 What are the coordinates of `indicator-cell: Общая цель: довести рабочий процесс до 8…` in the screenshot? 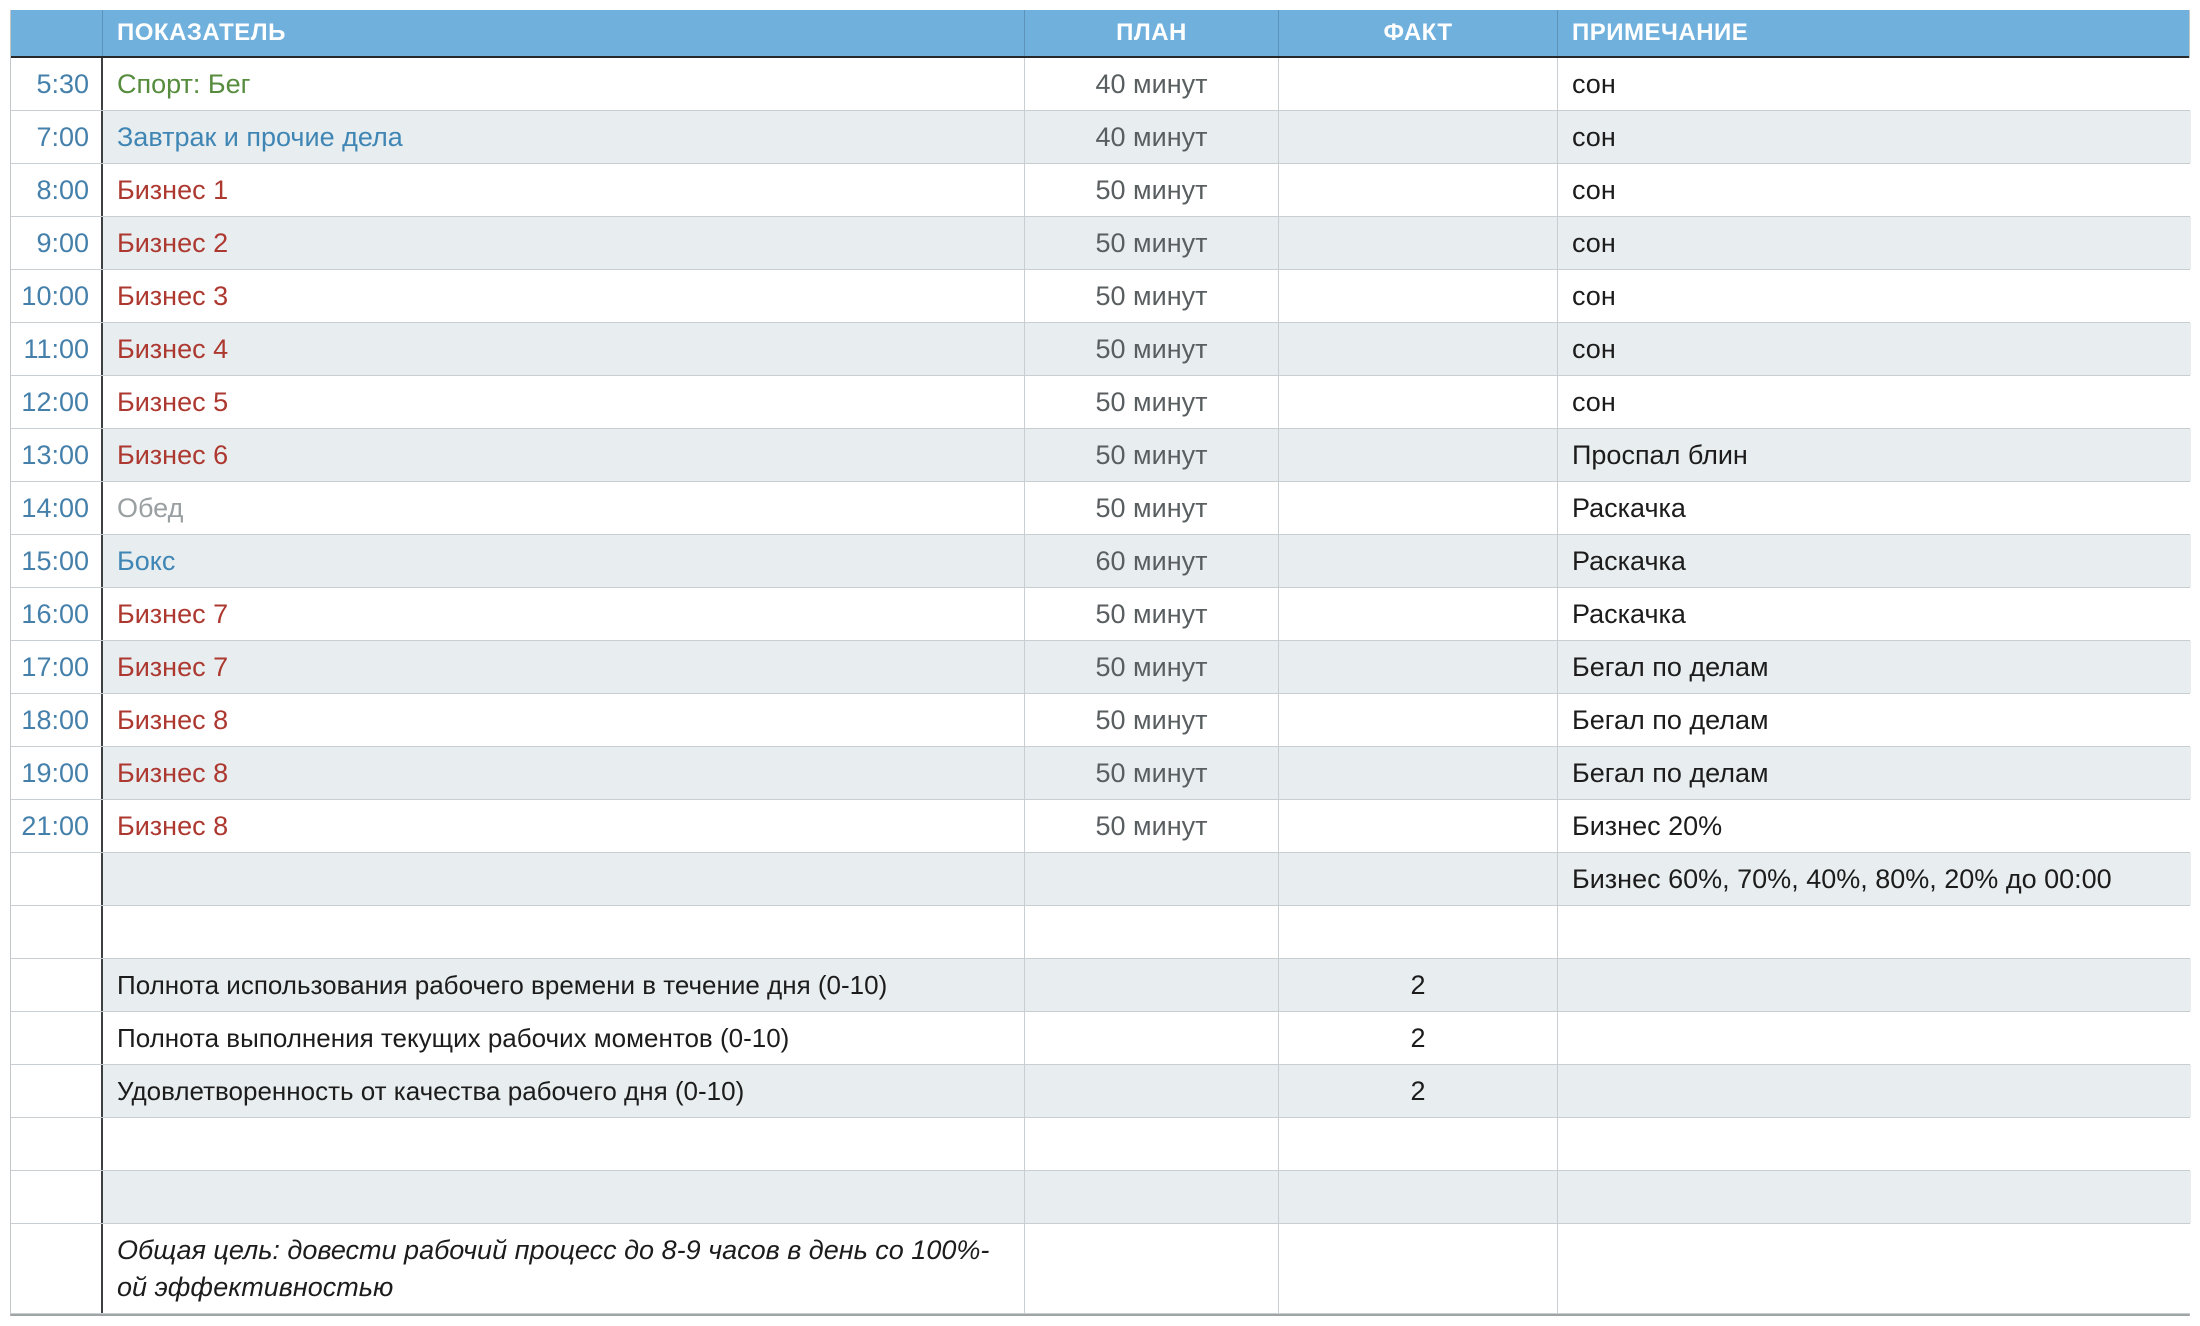 It's located at (564, 1268).